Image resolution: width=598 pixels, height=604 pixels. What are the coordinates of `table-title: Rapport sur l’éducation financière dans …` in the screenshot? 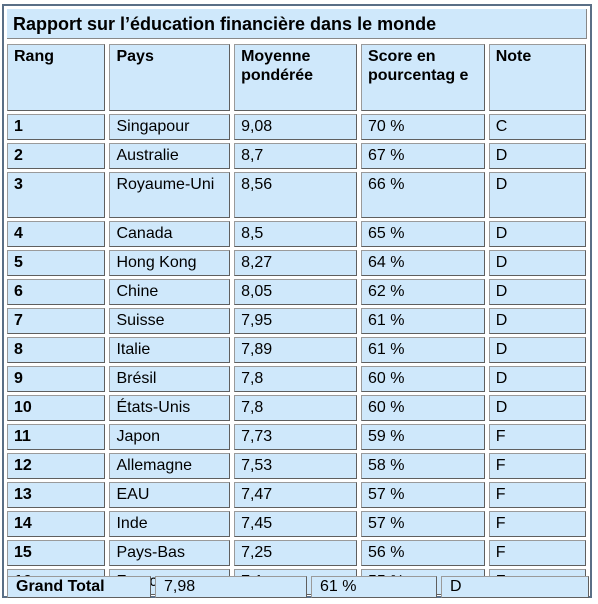 It's located at (297, 24).